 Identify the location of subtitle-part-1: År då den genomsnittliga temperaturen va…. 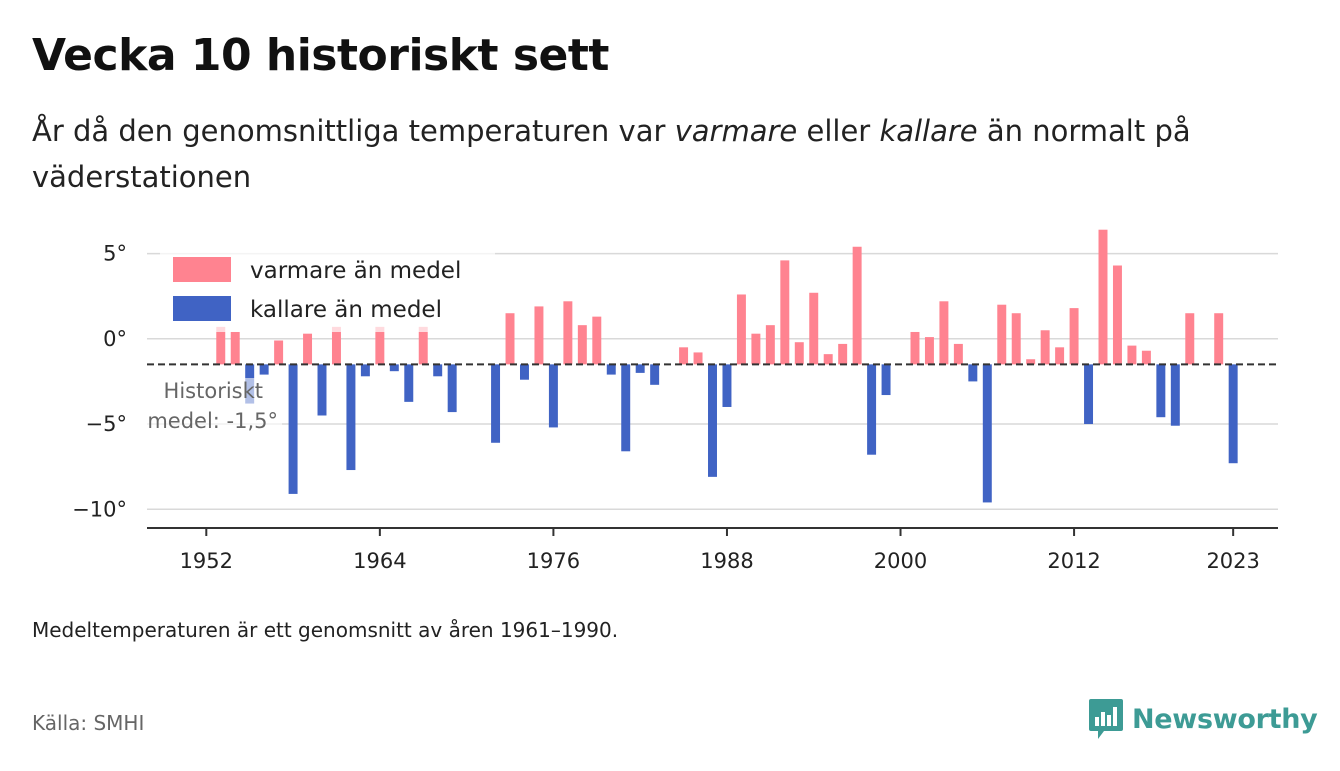
(353, 131).